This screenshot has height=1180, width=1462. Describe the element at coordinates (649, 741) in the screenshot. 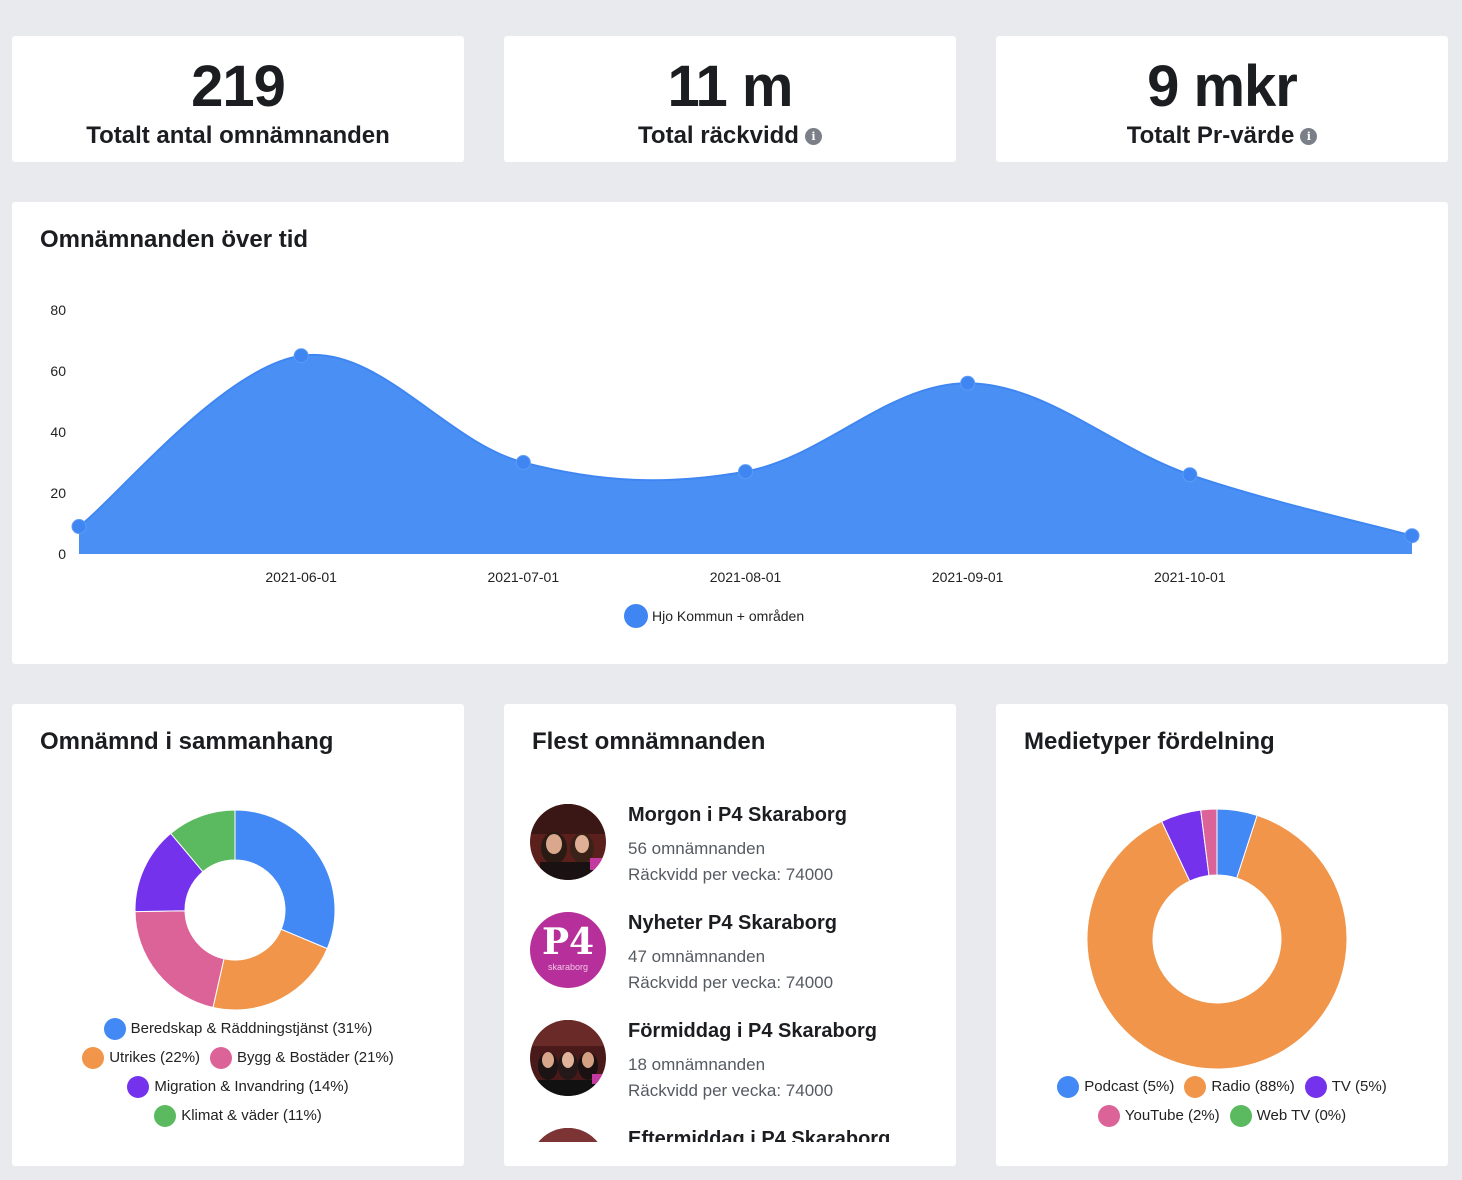

I see `card-title: Flest omnämnanden` at that location.